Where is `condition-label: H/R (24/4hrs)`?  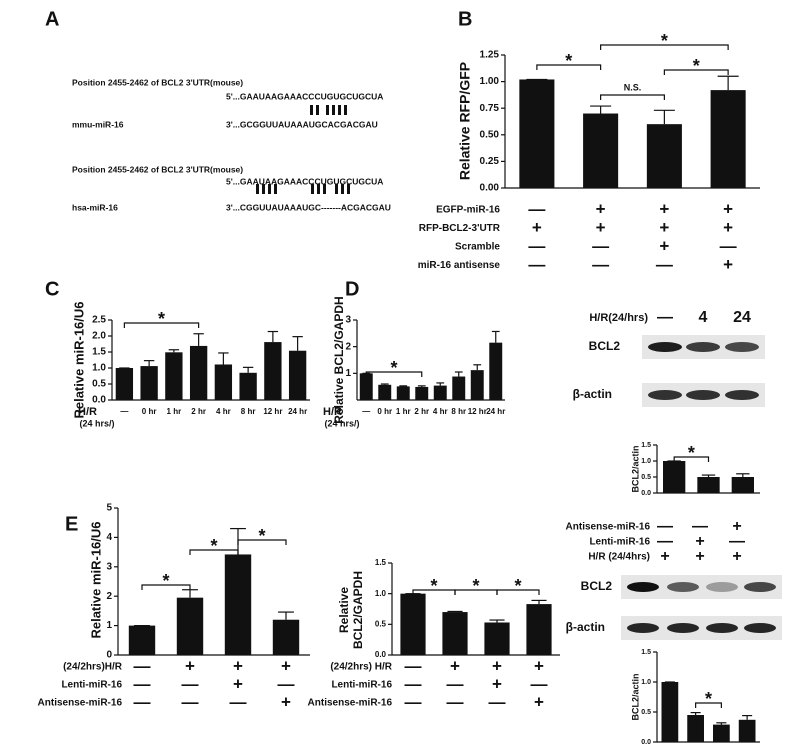
condition-label: H/R (24/4hrs) is located at coordinates (619, 557).